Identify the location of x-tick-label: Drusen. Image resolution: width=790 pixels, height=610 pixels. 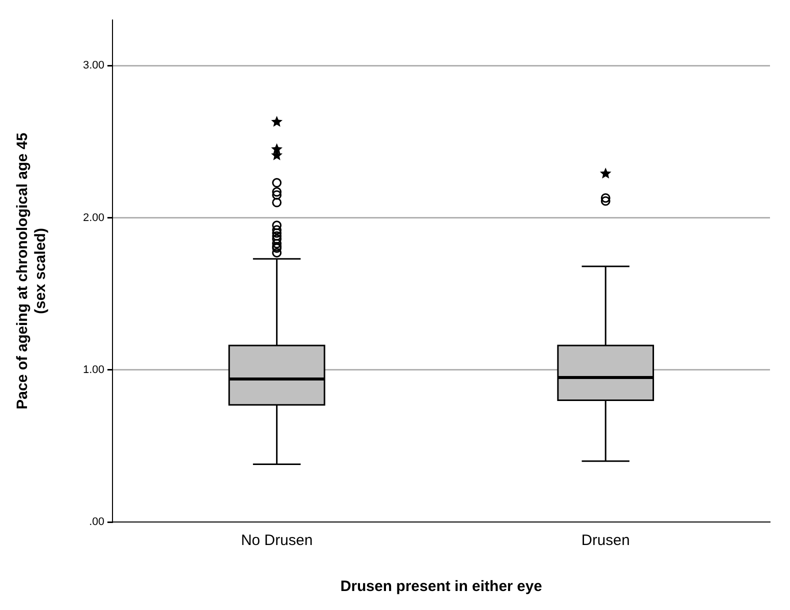
(605, 541).